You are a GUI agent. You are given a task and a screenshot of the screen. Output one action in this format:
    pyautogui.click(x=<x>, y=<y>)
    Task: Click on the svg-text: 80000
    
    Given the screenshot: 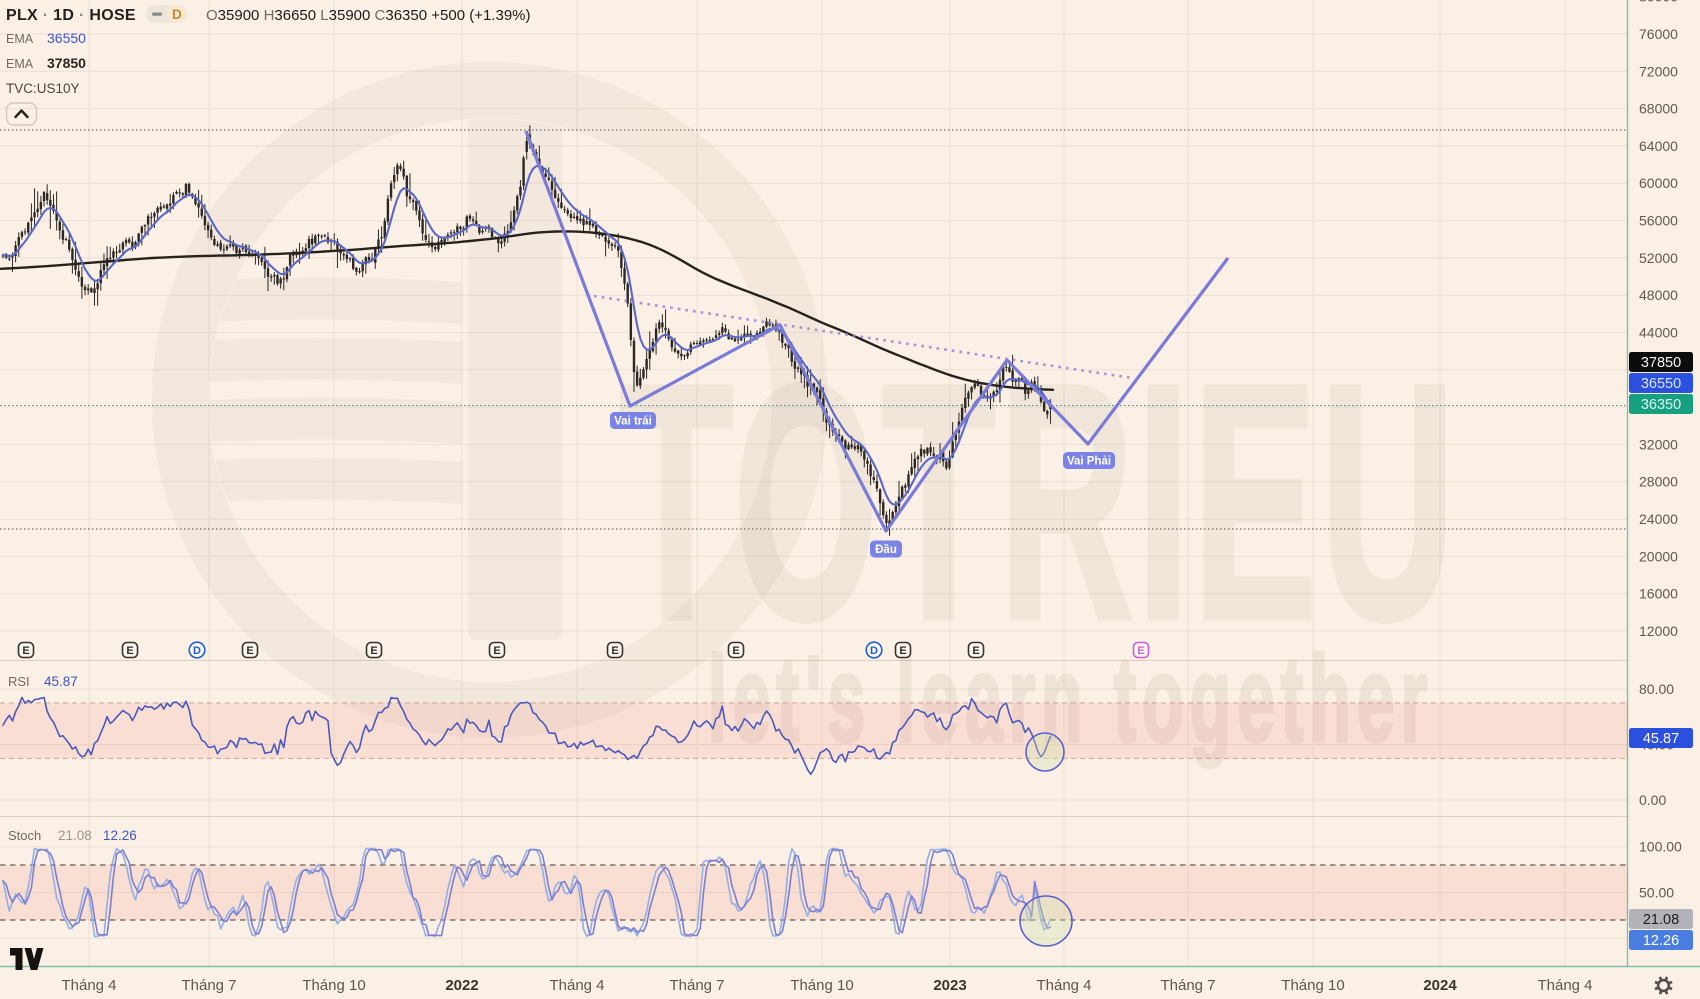 What is the action you would take?
    pyautogui.click(x=1658, y=2)
    